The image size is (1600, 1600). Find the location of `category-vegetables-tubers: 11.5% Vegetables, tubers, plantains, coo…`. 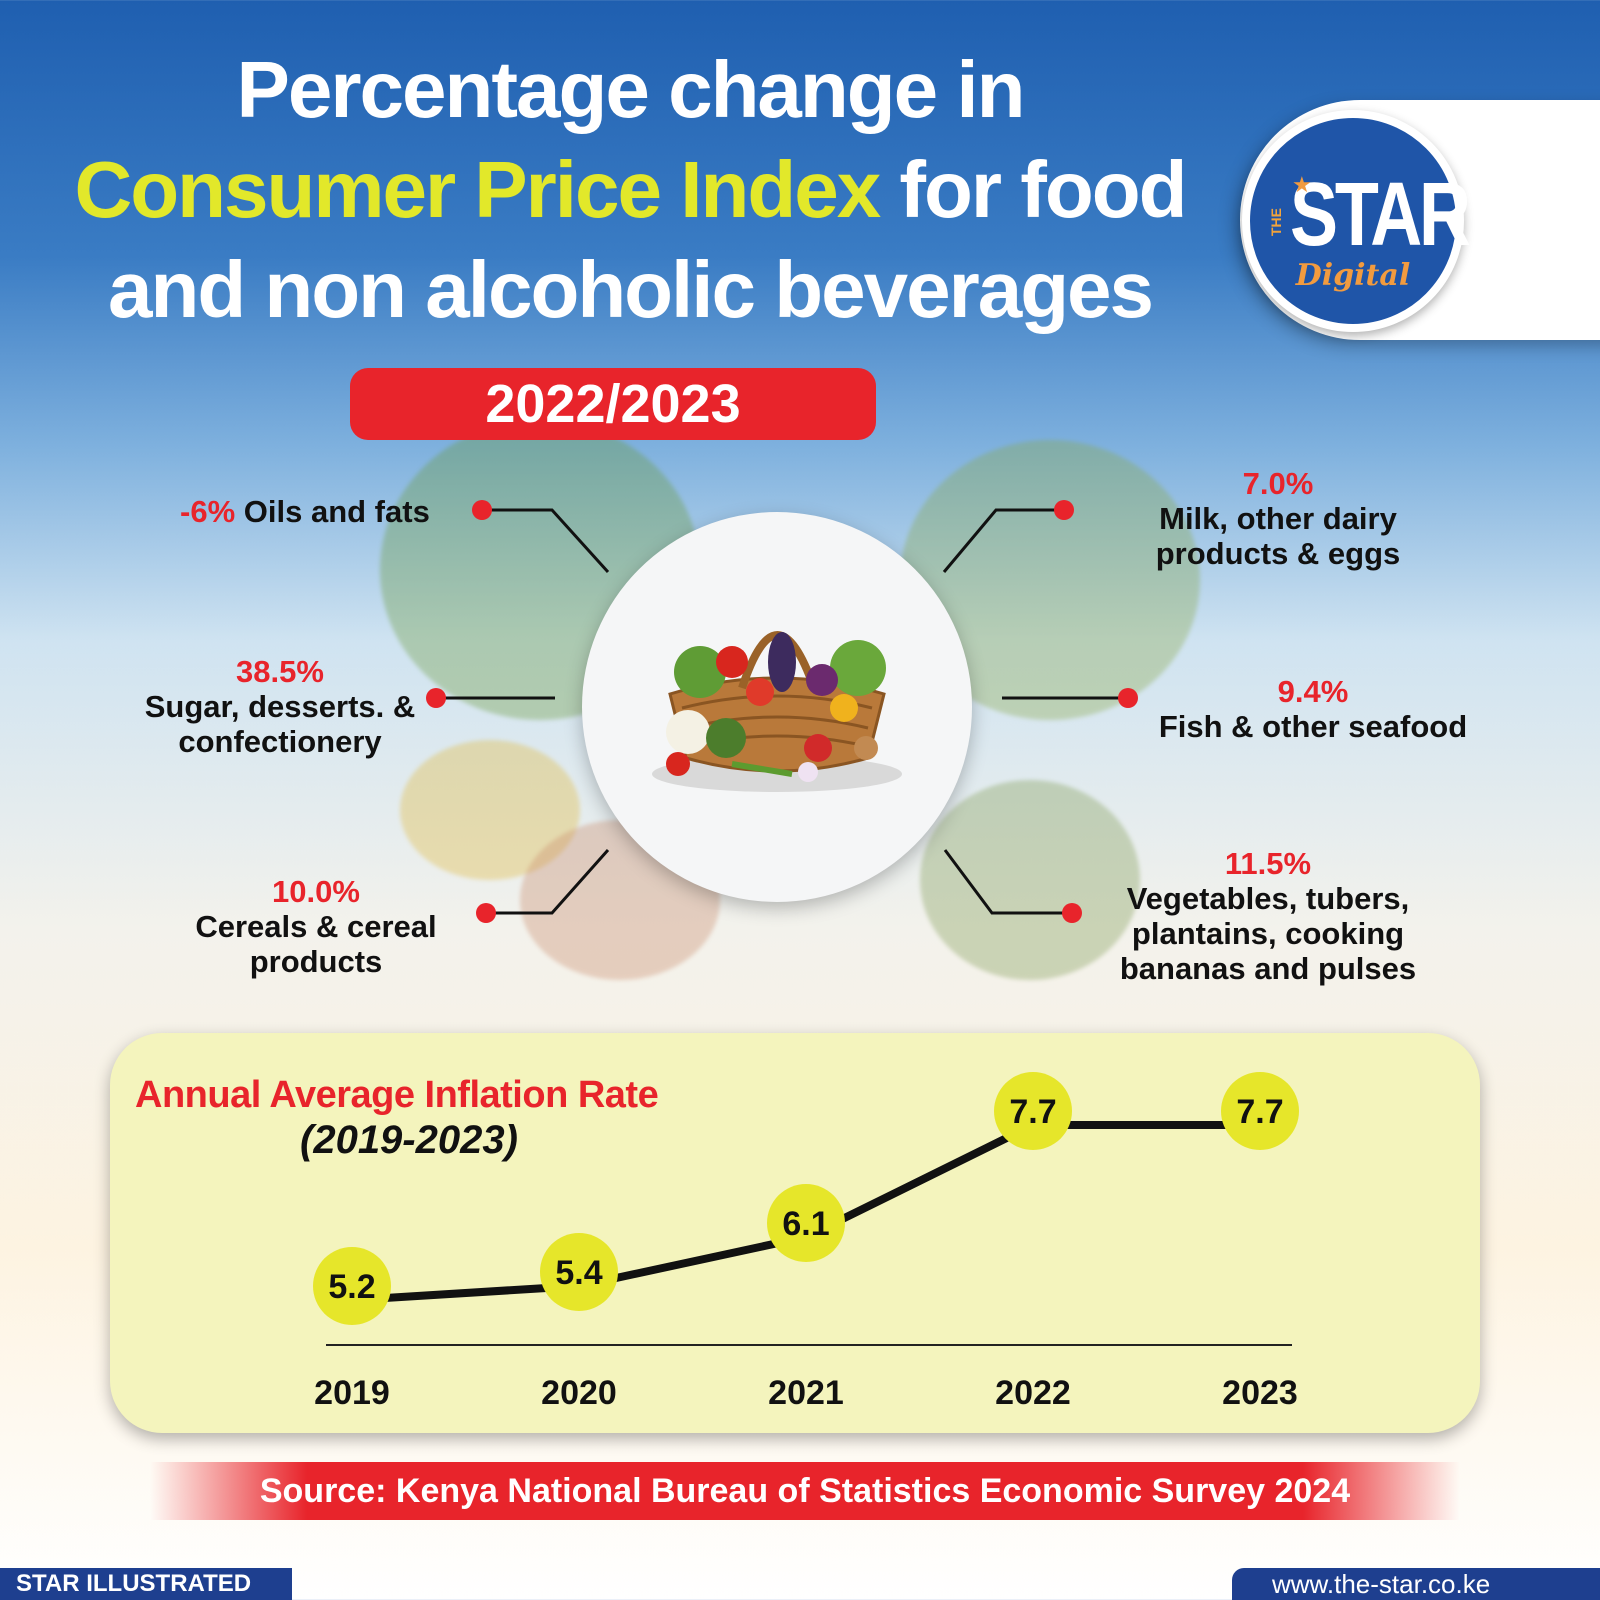

category-vegetables-tubers: 11.5% Vegetables, tubers, plantains, coo… is located at coordinates (1268, 916).